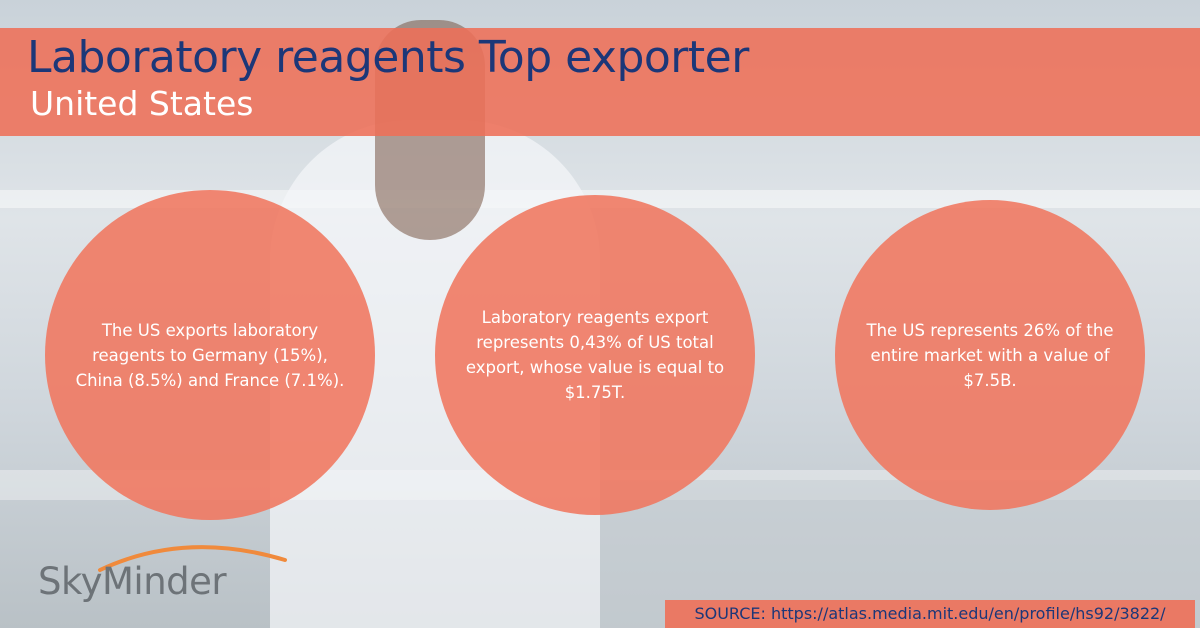 The image size is (1200, 628). What do you see at coordinates (132, 581) in the screenshot?
I see `logo: SkyMinder` at bounding box center [132, 581].